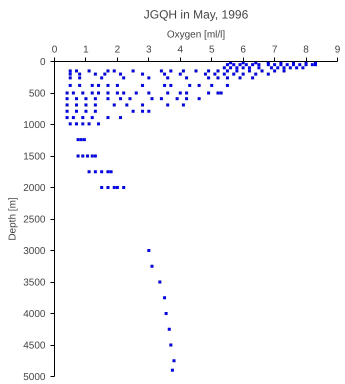  Describe the element at coordinates (55, 50) in the screenshot. I see `x-tick-label: 0` at that location.